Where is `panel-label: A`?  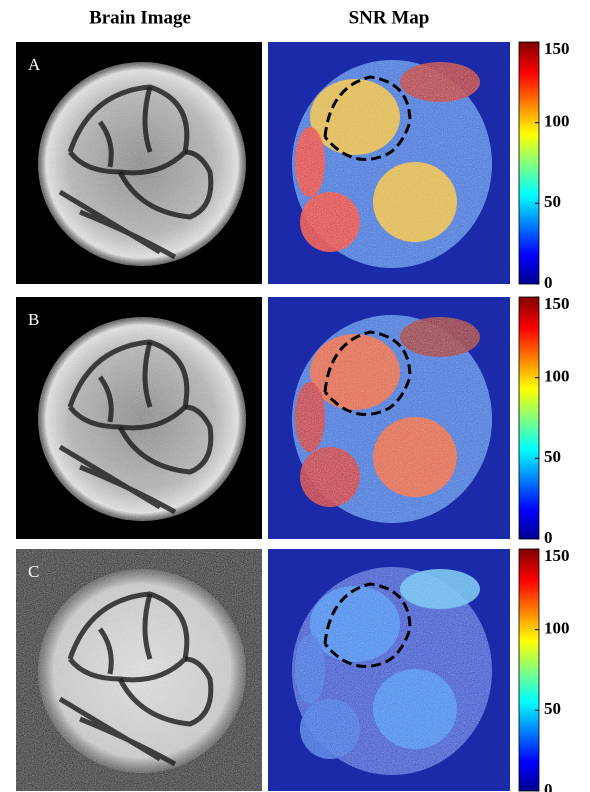 panel-label: A is located at coordinates (34, 64).